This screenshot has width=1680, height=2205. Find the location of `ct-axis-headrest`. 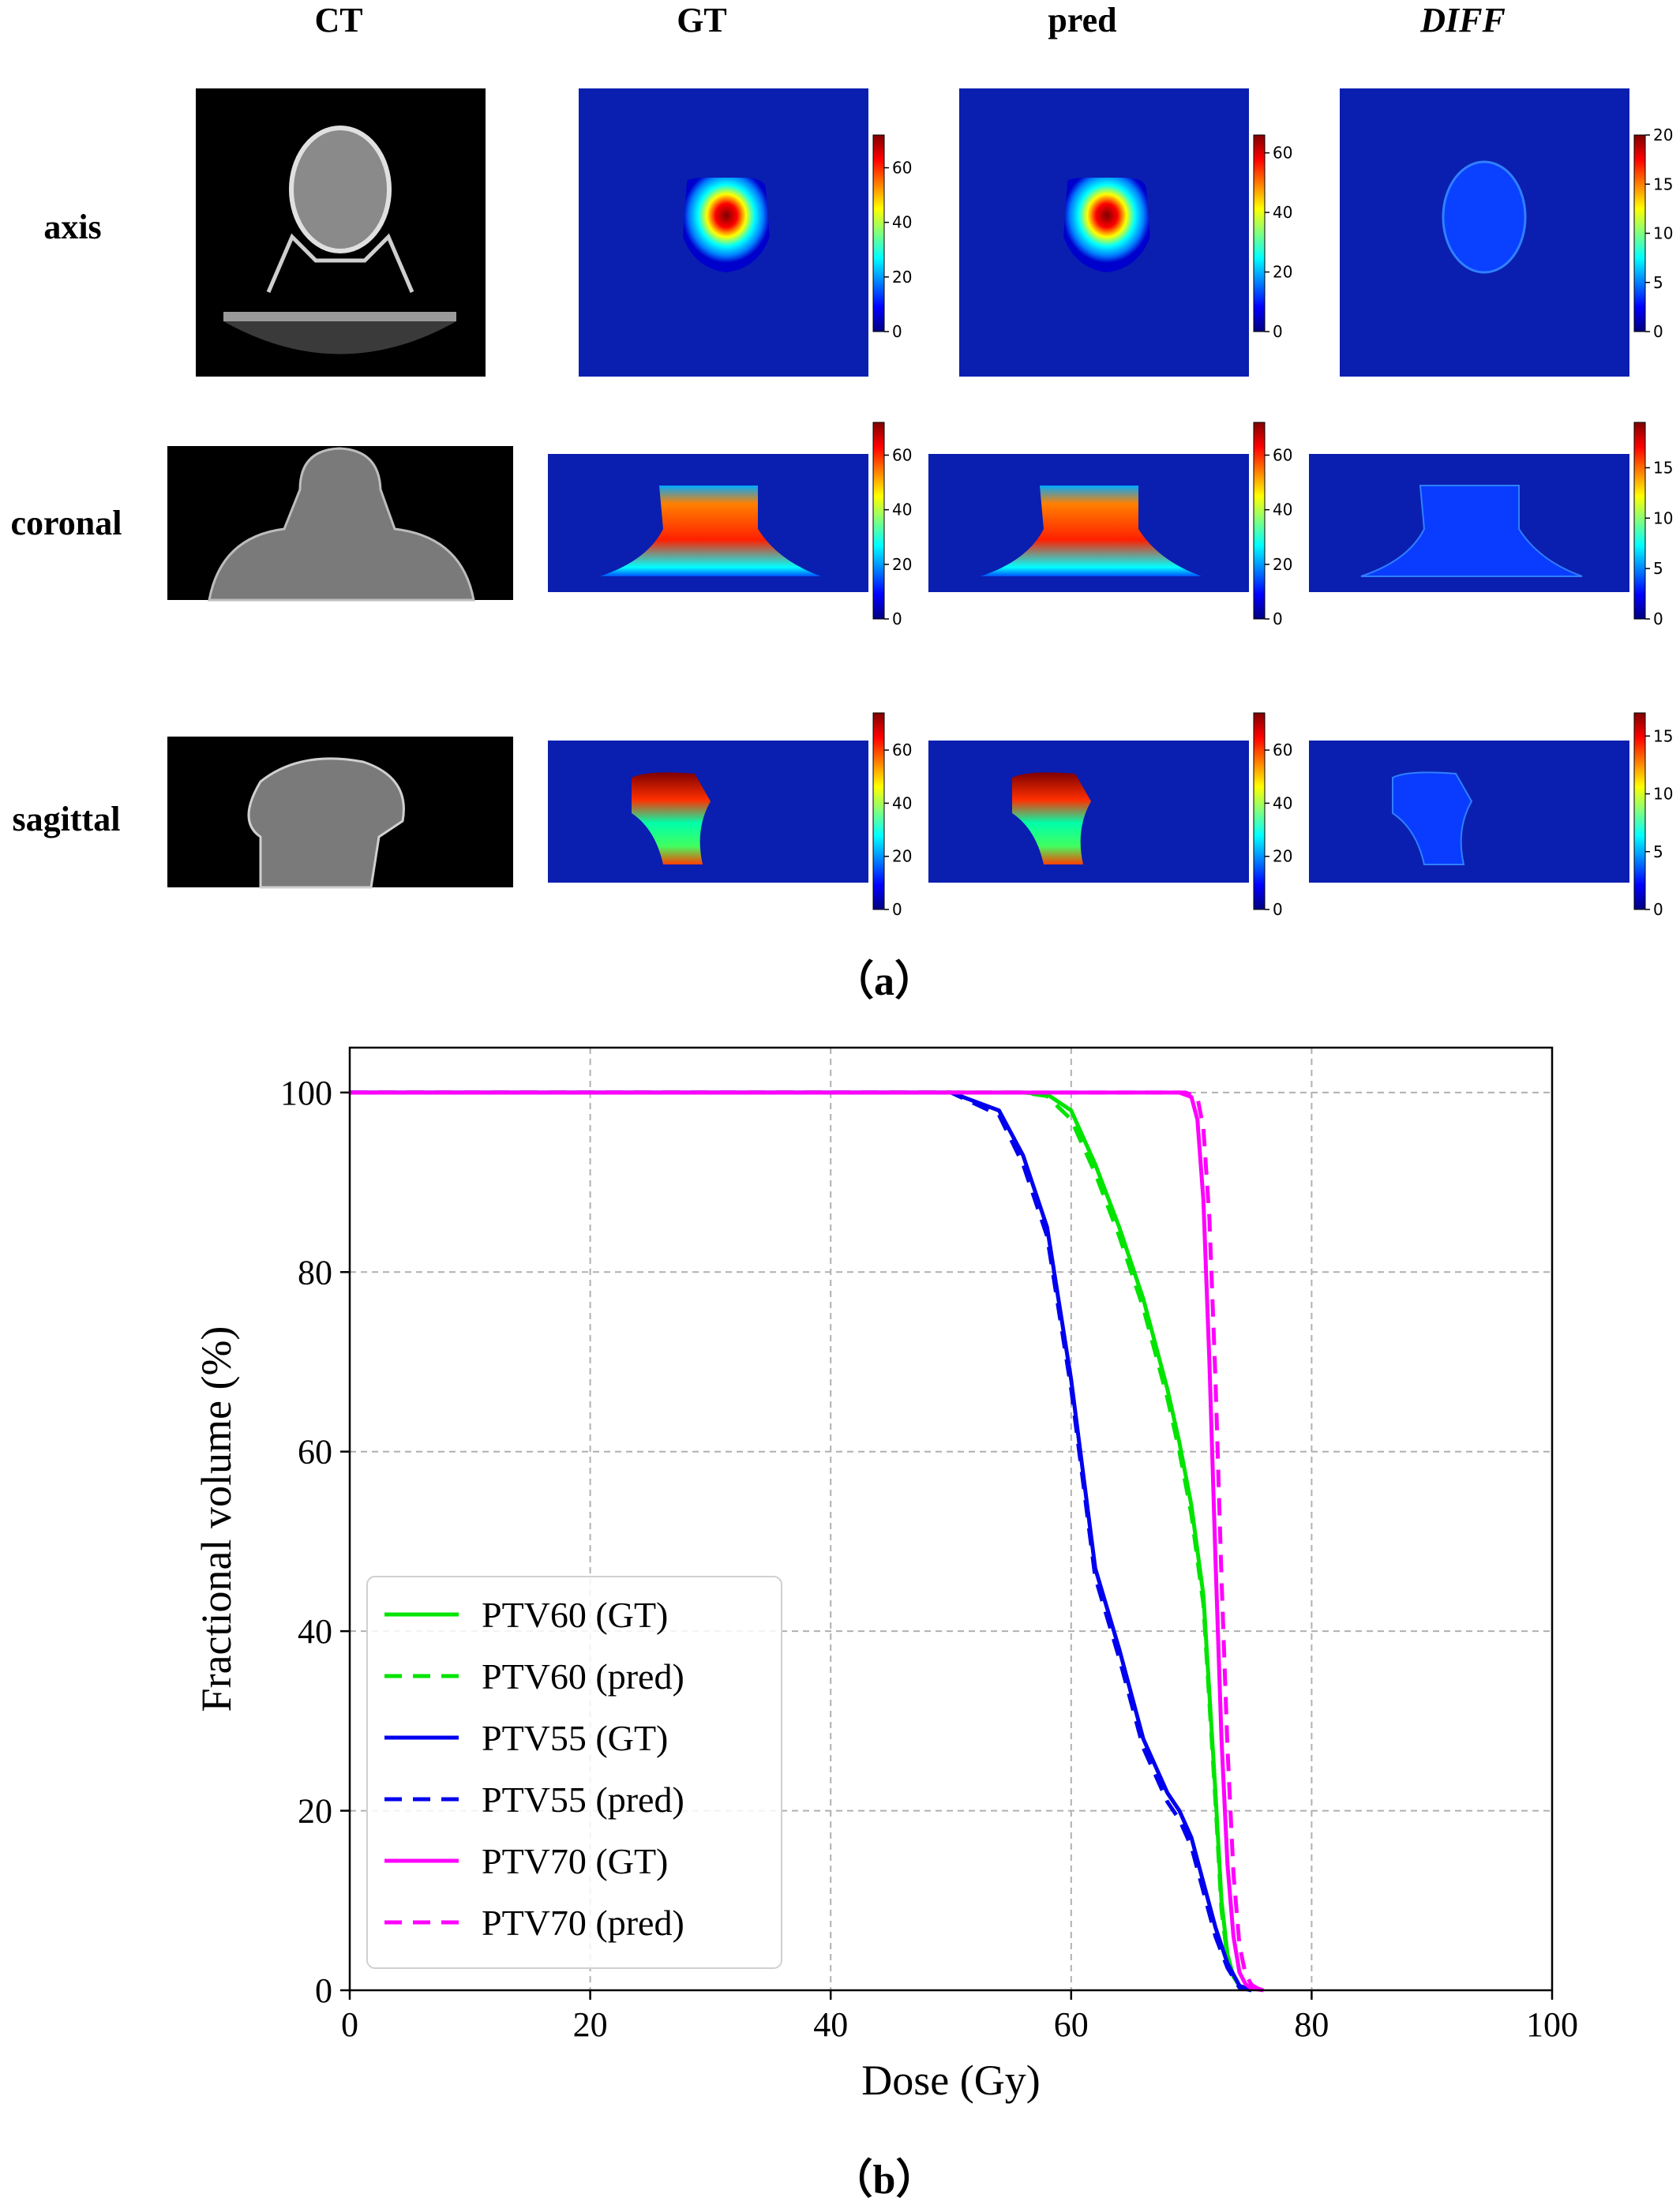

ct-axis-headrest is located at coordinates (340, 263).